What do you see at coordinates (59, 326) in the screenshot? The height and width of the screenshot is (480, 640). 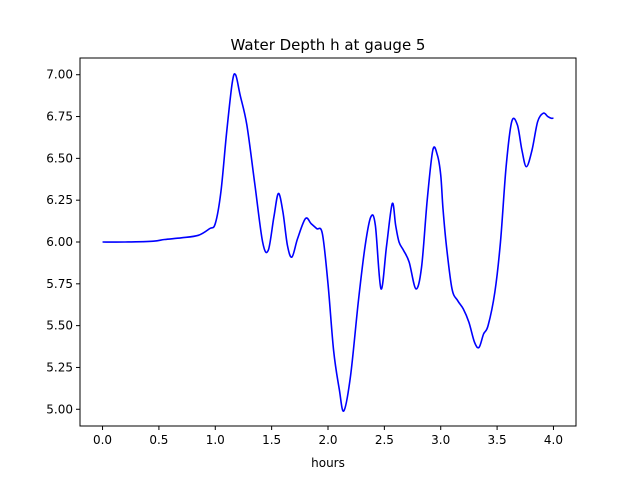 I see `y-tick-label: 5.50` at bounding box center [59, 326].